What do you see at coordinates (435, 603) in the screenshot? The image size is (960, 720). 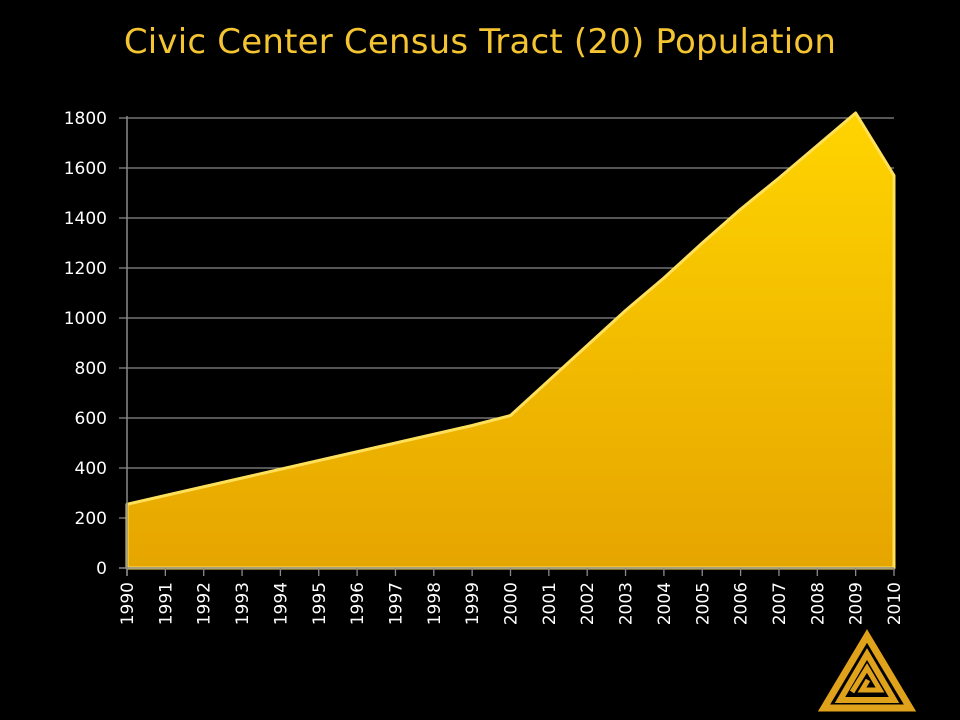 I see `x-tick-label: 1998` at bounding box center [435, 603].